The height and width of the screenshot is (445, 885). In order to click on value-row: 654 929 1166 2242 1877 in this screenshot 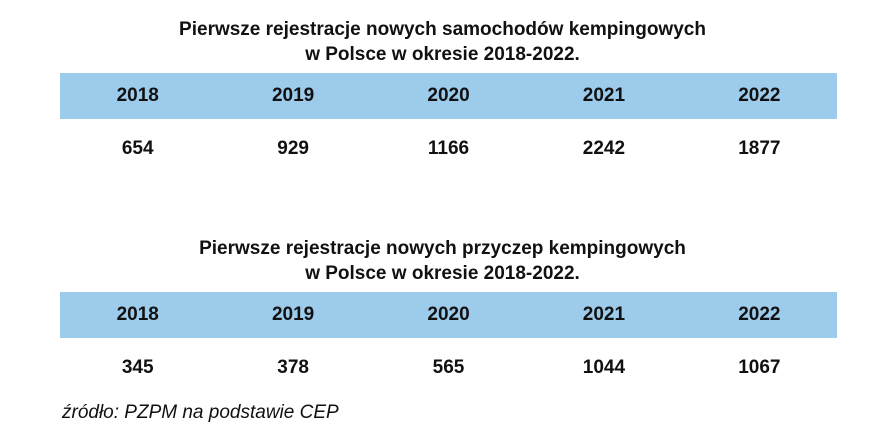, I will do `click(448, 149)`.